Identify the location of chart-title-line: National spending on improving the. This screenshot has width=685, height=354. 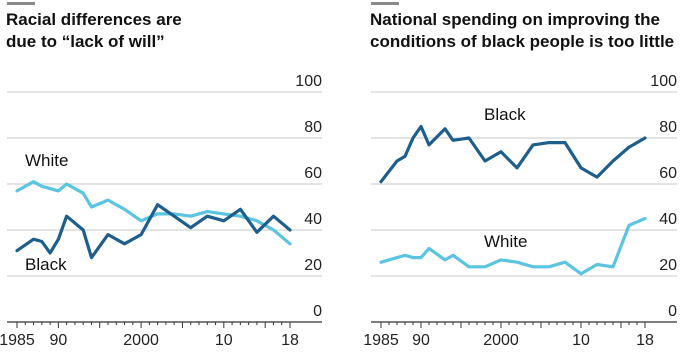
(515, 19).